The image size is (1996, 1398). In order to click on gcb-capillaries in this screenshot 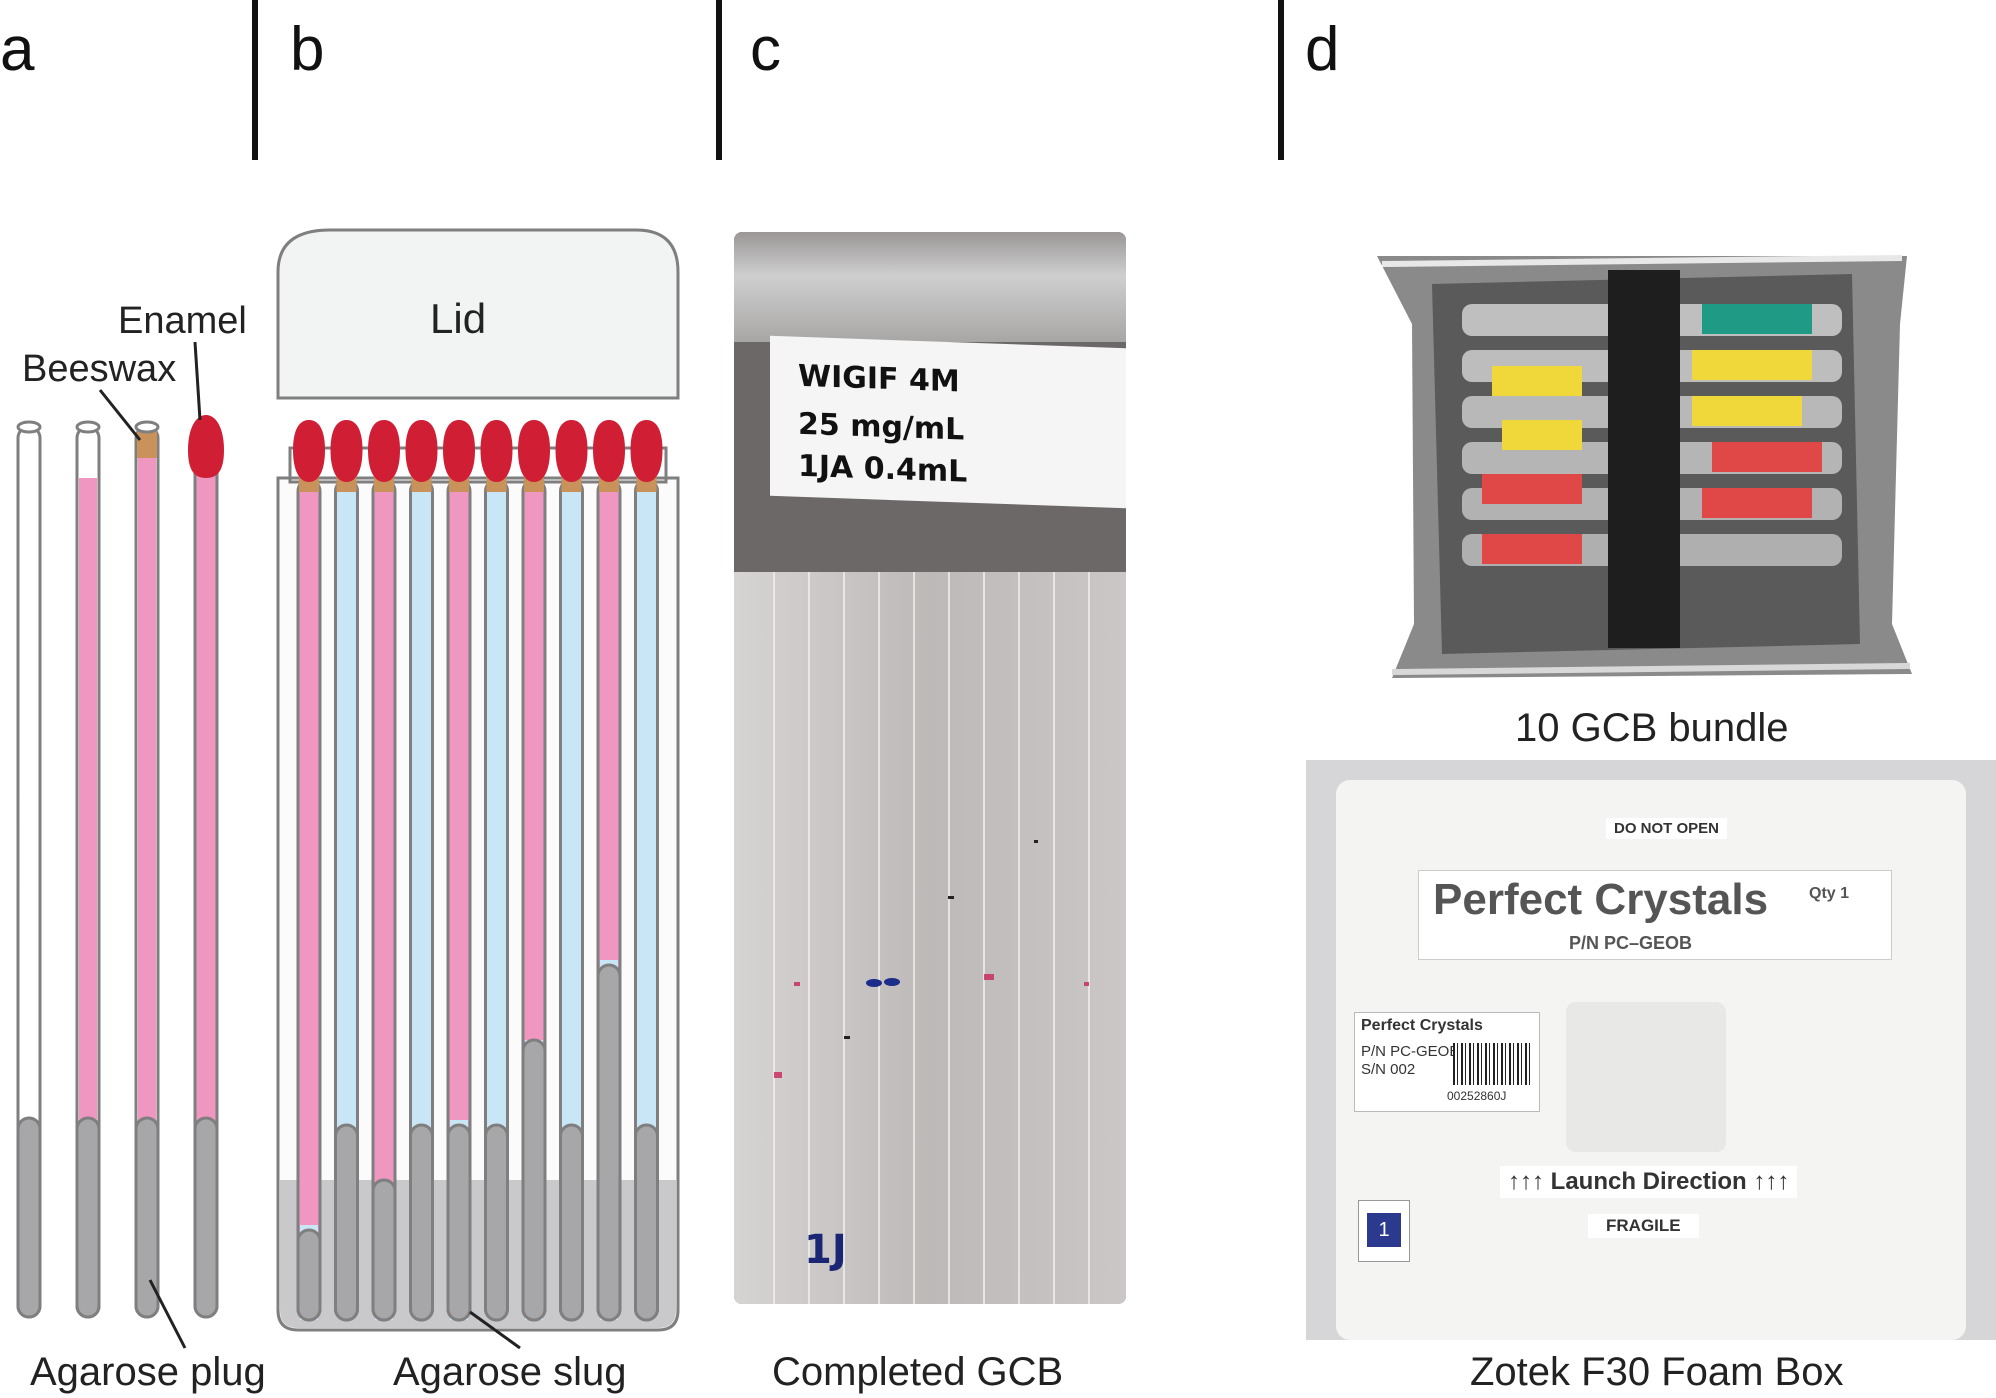, I will do `click(931, 938)`.